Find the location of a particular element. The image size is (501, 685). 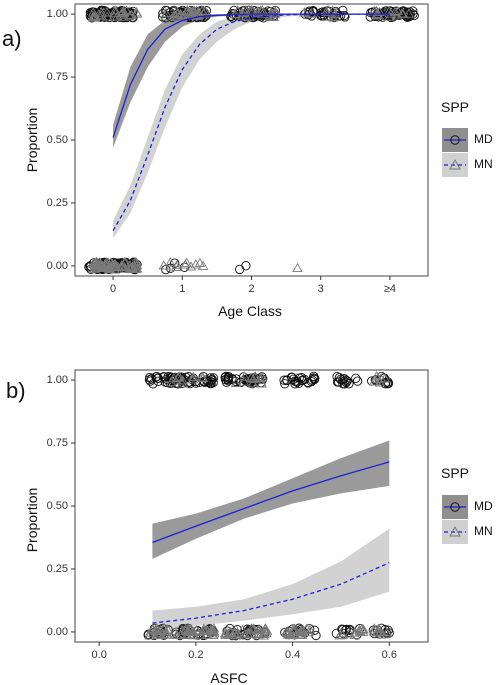

panel-a-x-tick-label: ≥4 is located at coordinates (390, 289).